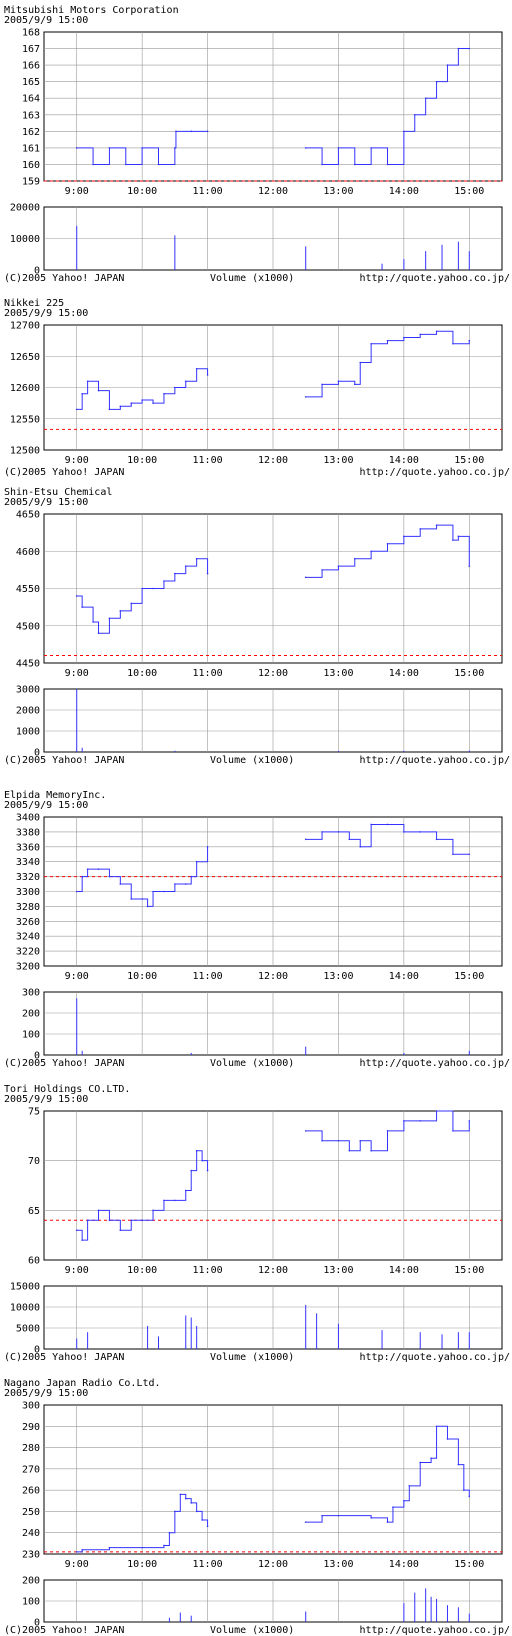 This screenshot has height=1636, width=512. What do you see at coordinates (31, 182) in the screenshot?
I see `y-tick-label: 159` at bounding box center [31, 182].